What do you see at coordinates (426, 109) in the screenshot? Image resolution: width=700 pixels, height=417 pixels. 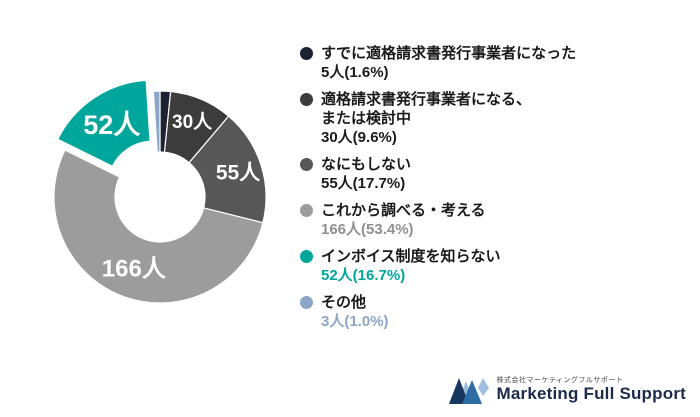 I see `legend-label: 適格請求書発行事業者になる、 または検討中` at bounding box center [426, 109].